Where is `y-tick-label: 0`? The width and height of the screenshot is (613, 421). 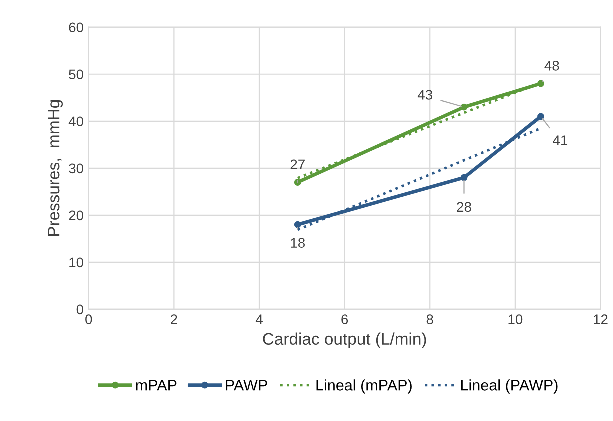
y-tick-label: 0 is located at coordinates (80, 309).